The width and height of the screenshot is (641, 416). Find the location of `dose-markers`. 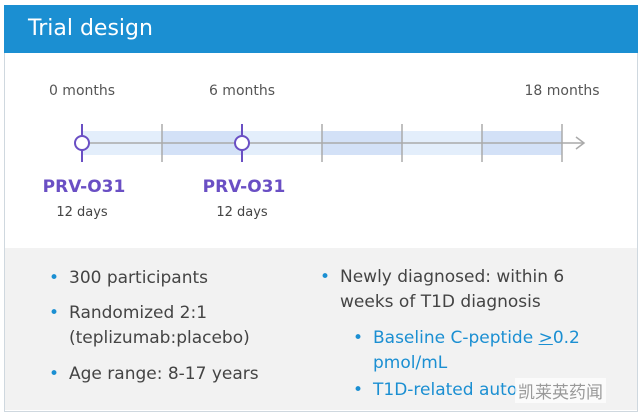

dose-markers is located at coordinates (162, 143).